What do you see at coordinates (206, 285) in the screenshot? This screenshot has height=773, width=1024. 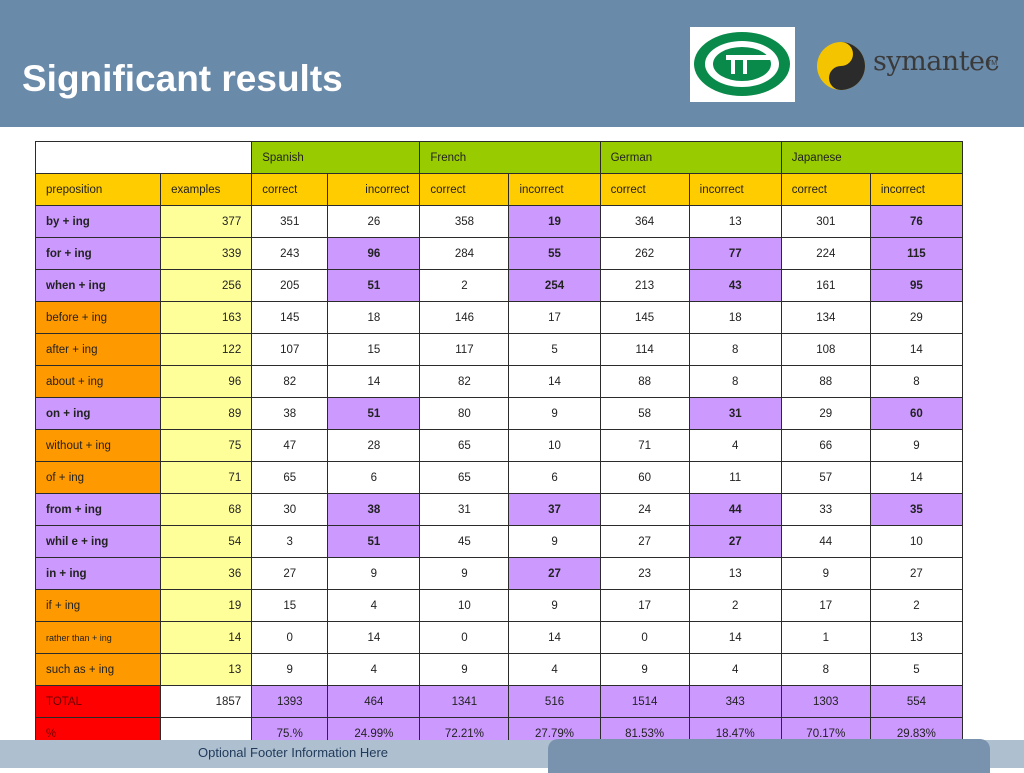 I see `examples-cell: 256` at bounding box center [206, 285].